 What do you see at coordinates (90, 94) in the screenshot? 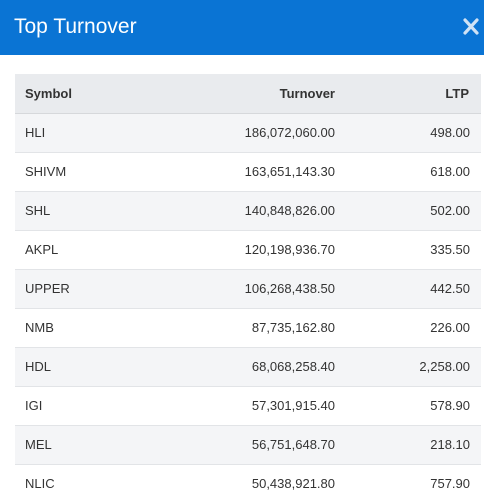
I see `column-header-symbol: Symbol` at bounding box center [90, 94].